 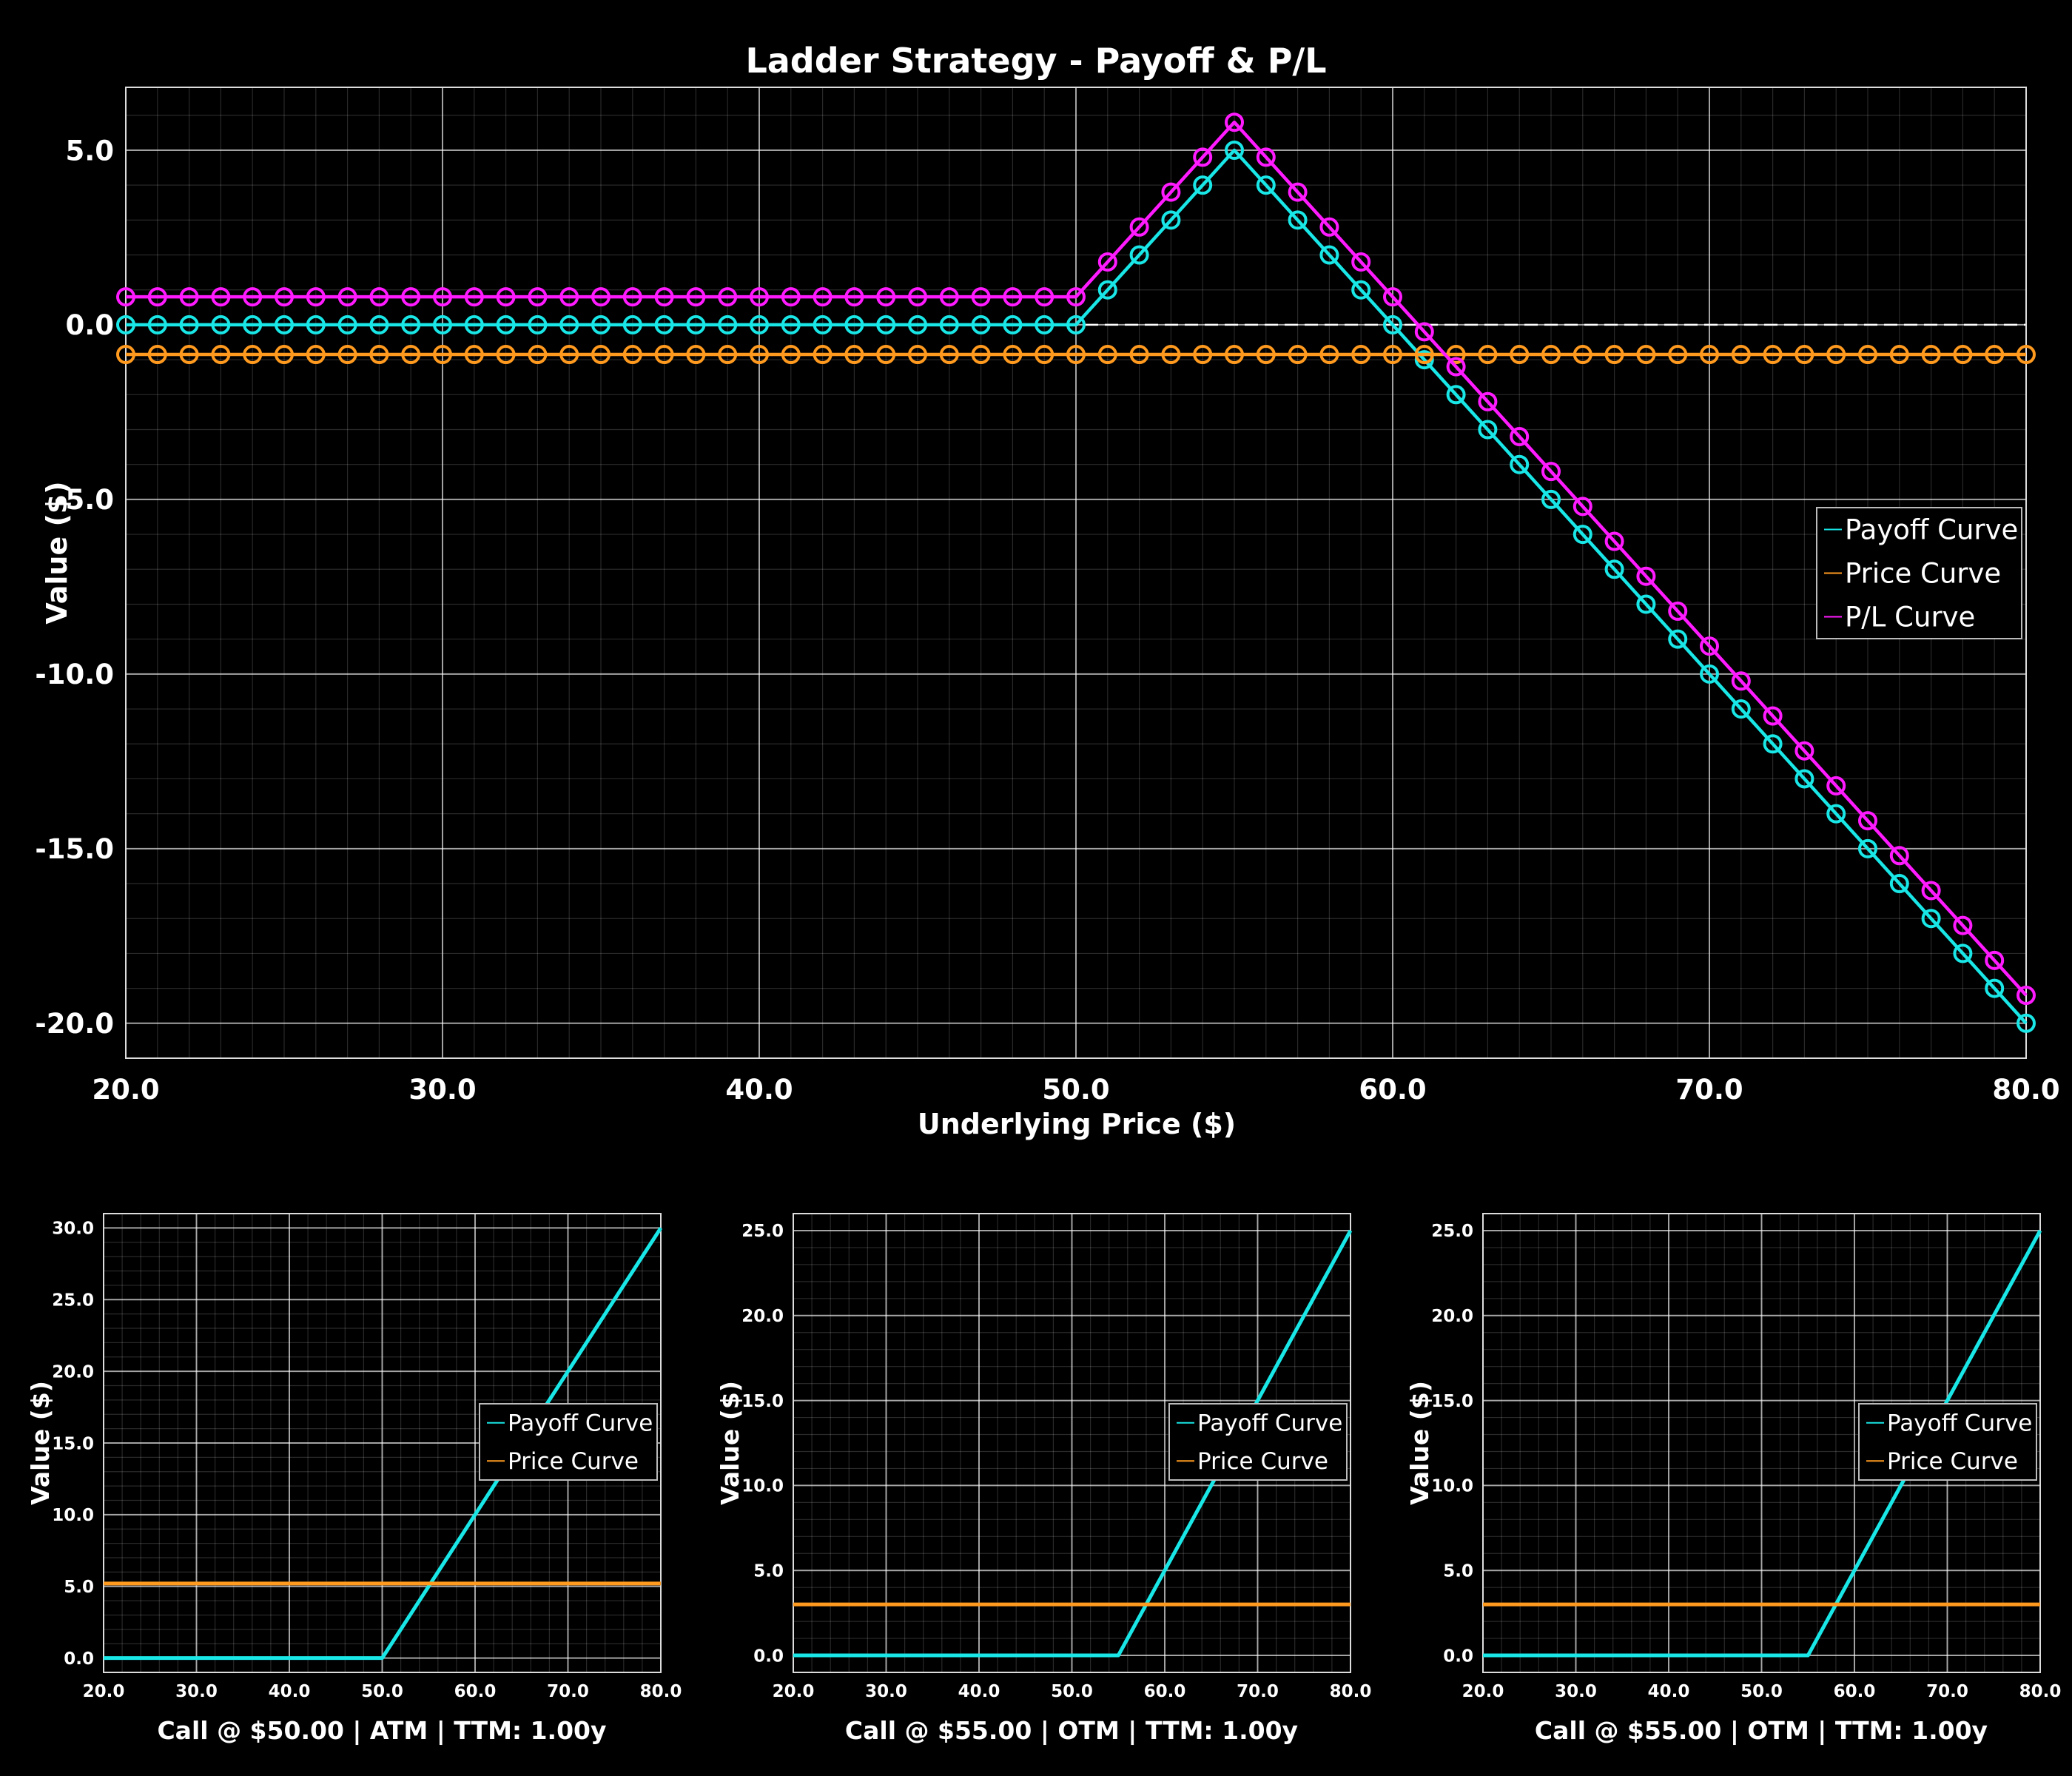 What do you see at coordinates (768, 1571) in the screenshot?
I see `subplot-2-y-tick-label: 5.0` at bounding box center [768, 1571].